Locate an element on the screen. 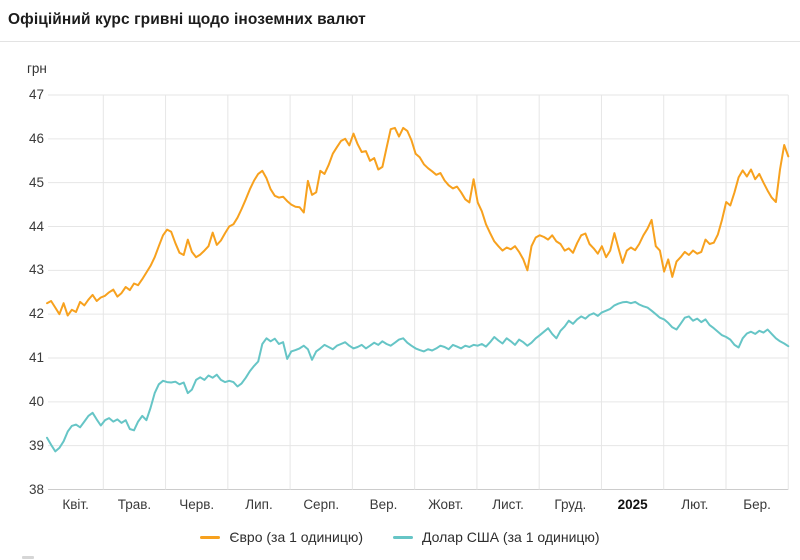  x-tick-label: Лют. is located at coordinates (695, 504).